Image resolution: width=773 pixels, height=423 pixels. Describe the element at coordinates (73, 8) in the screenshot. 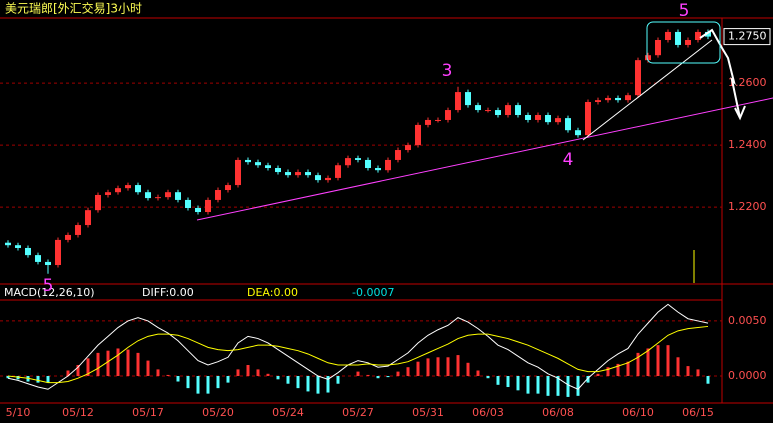

I see `chart-title: 美元瑞郎[外汇交易]3小时` at that location.